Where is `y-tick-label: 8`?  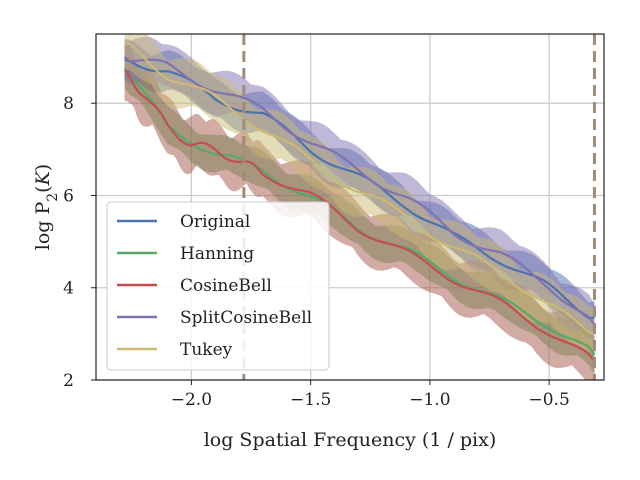 y-tick-label: 8 is located at coordinates (68, 104).